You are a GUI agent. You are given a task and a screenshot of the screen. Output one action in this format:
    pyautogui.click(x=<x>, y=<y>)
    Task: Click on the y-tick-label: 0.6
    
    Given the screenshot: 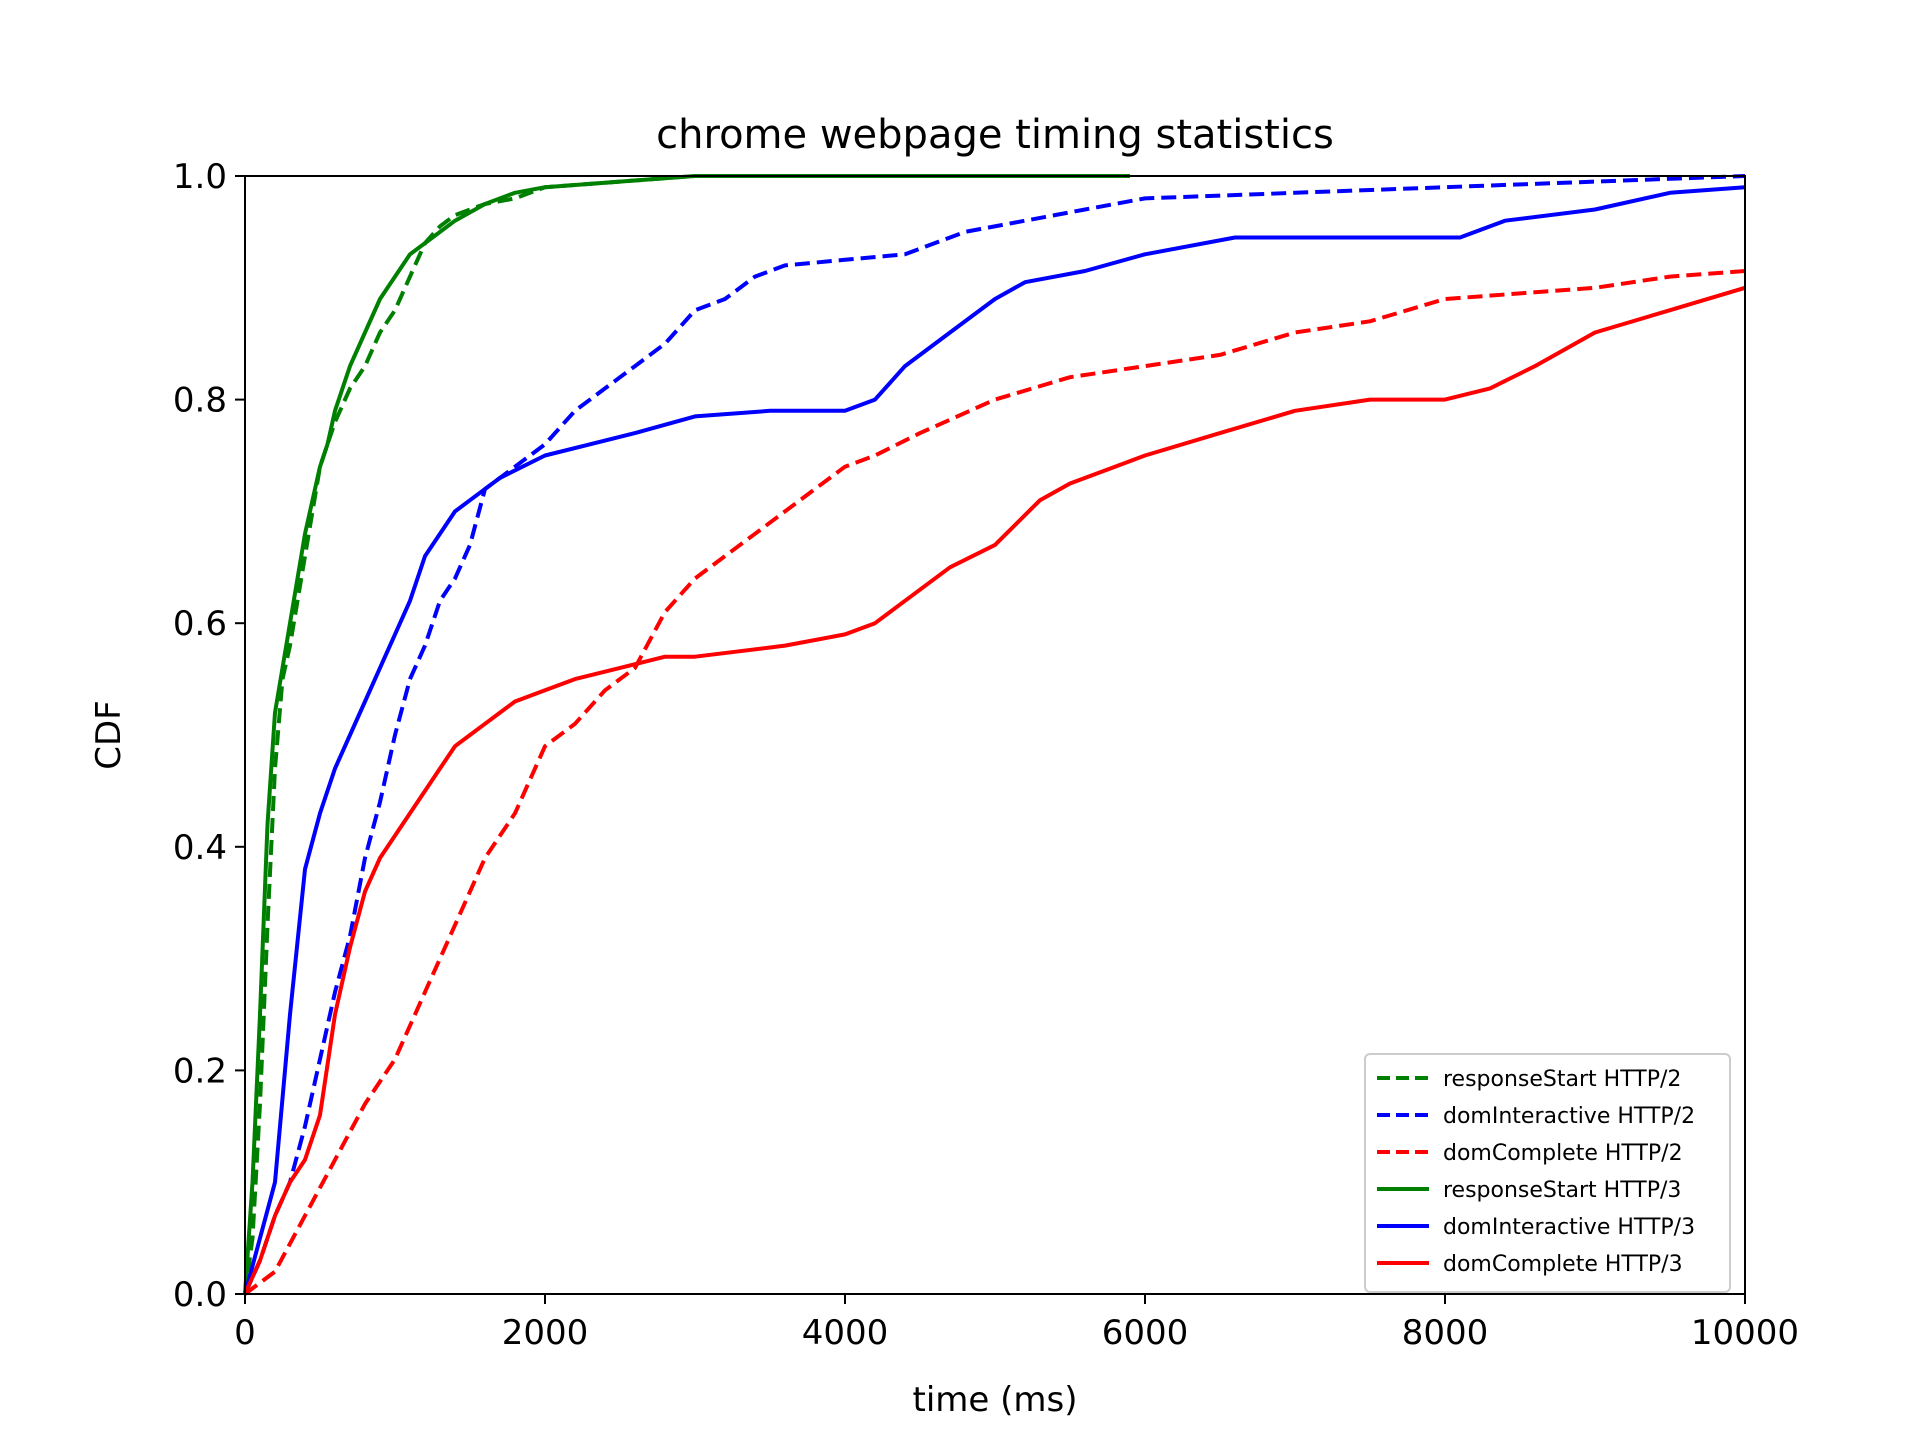 What is the action you would take?
    pyautogui.click(x=200, y=624)
    